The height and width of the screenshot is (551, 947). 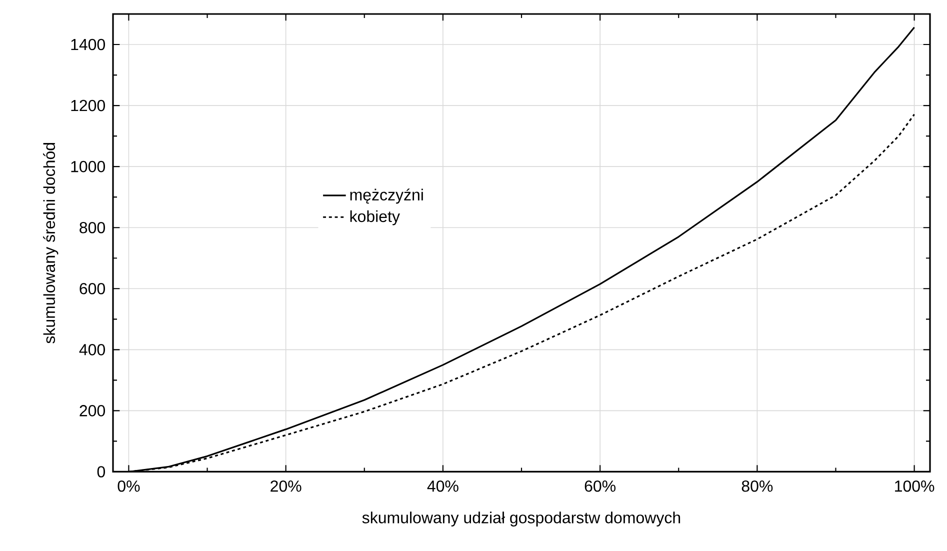 What do you see at coordinates (92, 350) in the screenshot?
I see `y-tick-label: 400` at bounding box center [92, 350].